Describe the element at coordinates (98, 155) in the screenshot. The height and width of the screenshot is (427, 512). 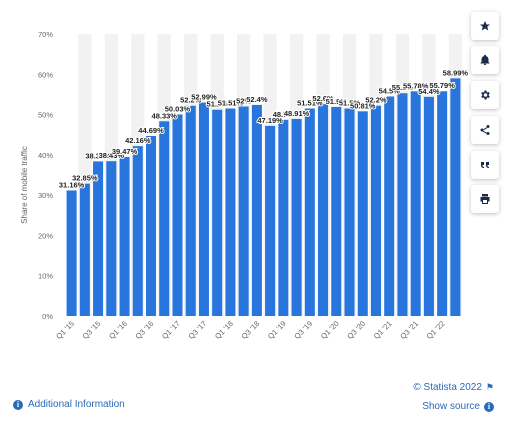
I see `data-label: 38.38%` at that location.